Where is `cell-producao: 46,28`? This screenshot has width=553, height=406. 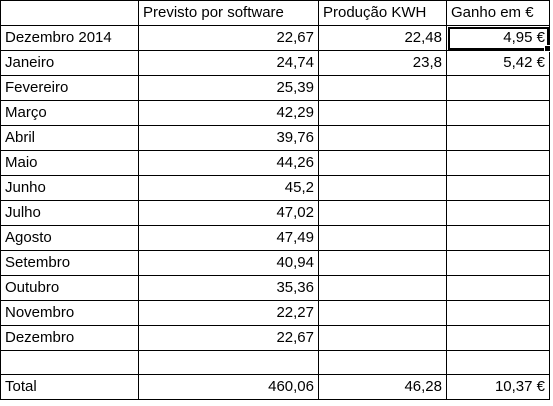 cell-producao: 46,28 is located at coordinates (382, 387).